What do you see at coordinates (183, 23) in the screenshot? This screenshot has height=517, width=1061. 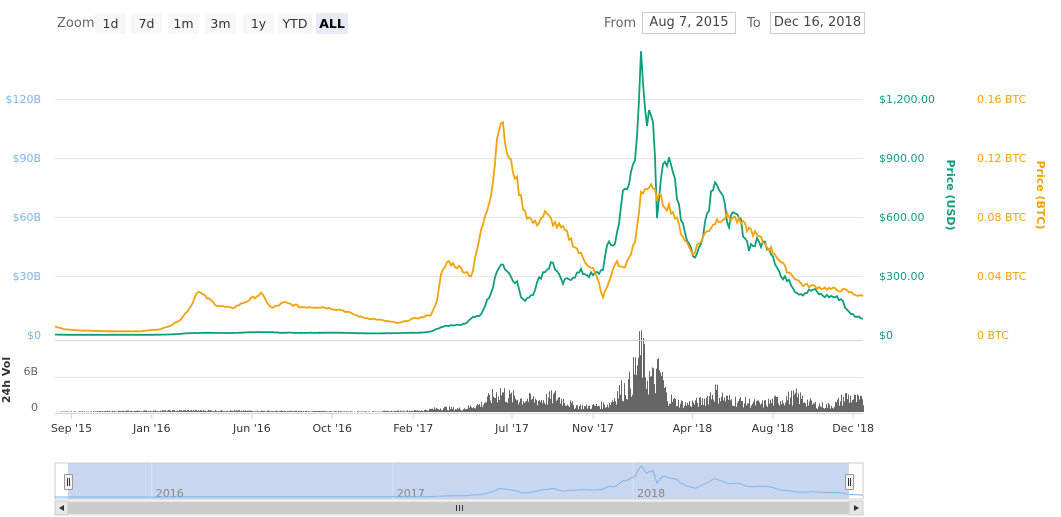 I see `zoom-1m-button: 1m` at bounding box center [183, 23].